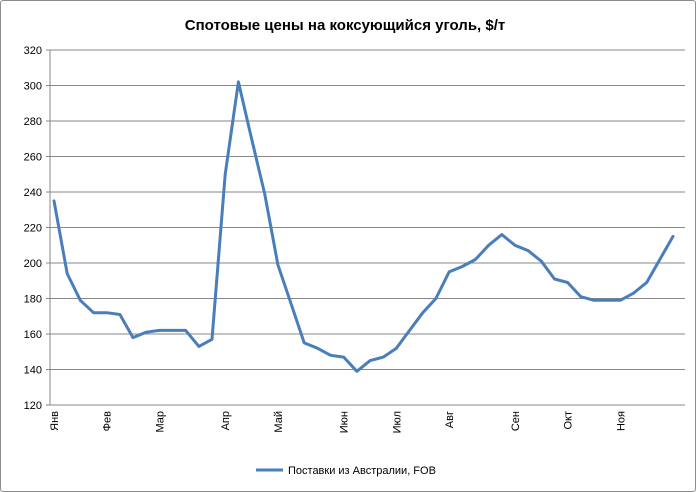  What do you see at coordinates (33, 371) in the screenshot?
I see `y-tick-label: 140` at bounding box center [33, 371].